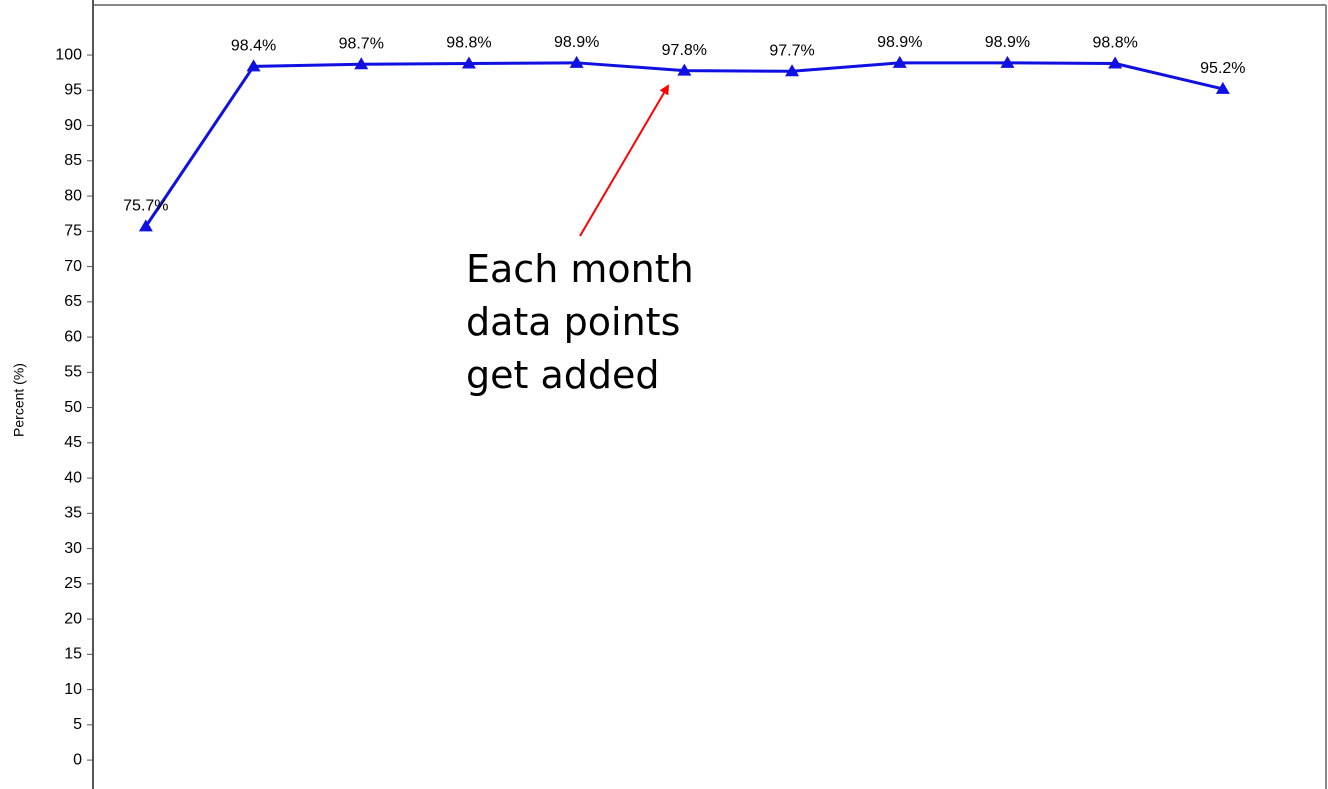  I want to click on data-label: 95.2%, so click(1222, 68).